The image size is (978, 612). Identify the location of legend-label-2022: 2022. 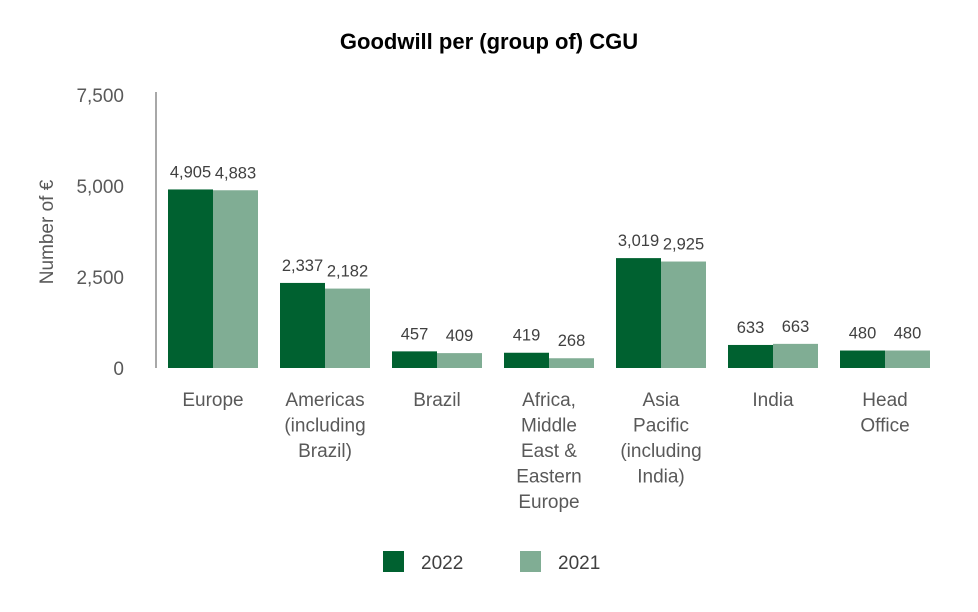
(442, 563).